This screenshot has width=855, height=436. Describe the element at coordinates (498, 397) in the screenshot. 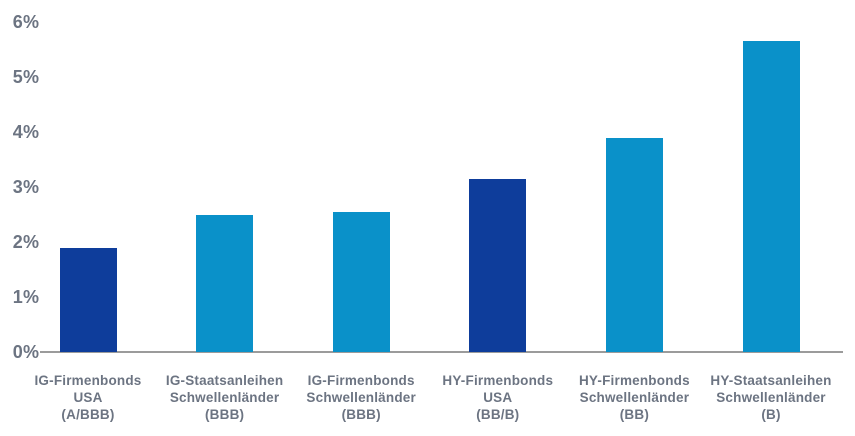

I see `x-category-label: HY-Firmenbonds USA (BB/B)` at that location.